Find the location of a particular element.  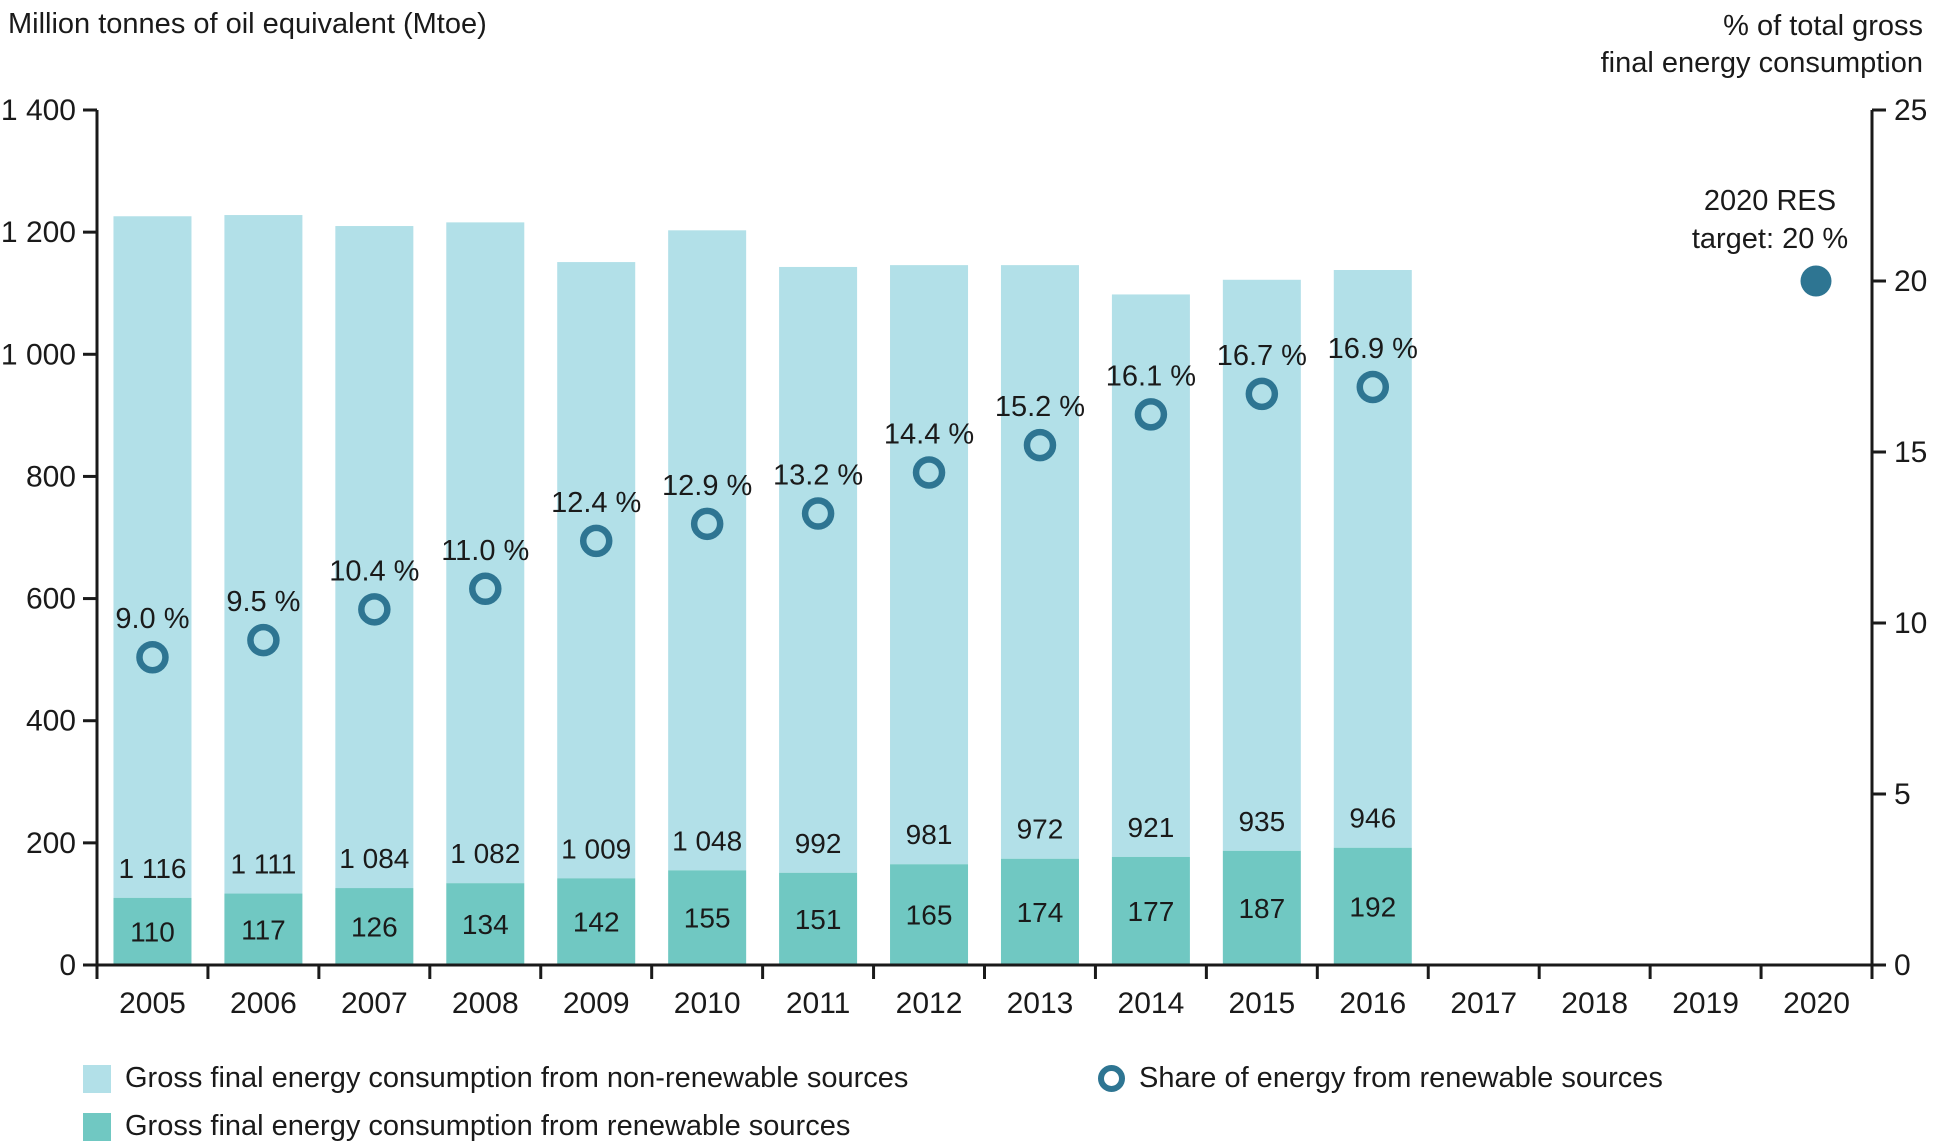

year-label-2020: 2020 is located at coordinates (1816, 1003).